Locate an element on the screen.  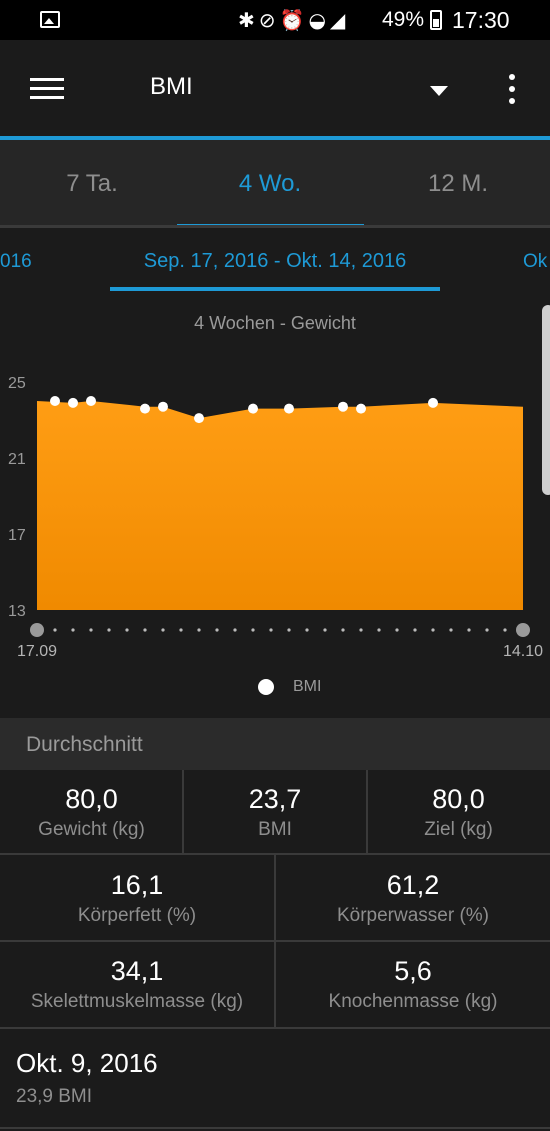
stat-label: Knochenmasse (kg) is located at coordinates (413, 1001).